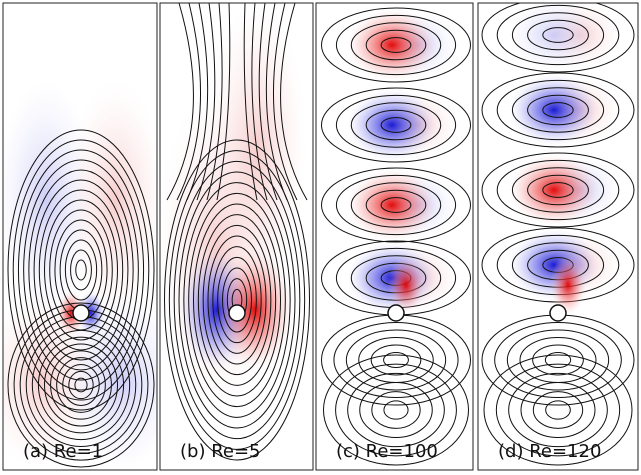 Image resolution: width=641 pixels, height=475 pixels. Describe the element at coordinates (220, 451) in the screenshot. I see `panel-label: (b) Re=5` at that location.